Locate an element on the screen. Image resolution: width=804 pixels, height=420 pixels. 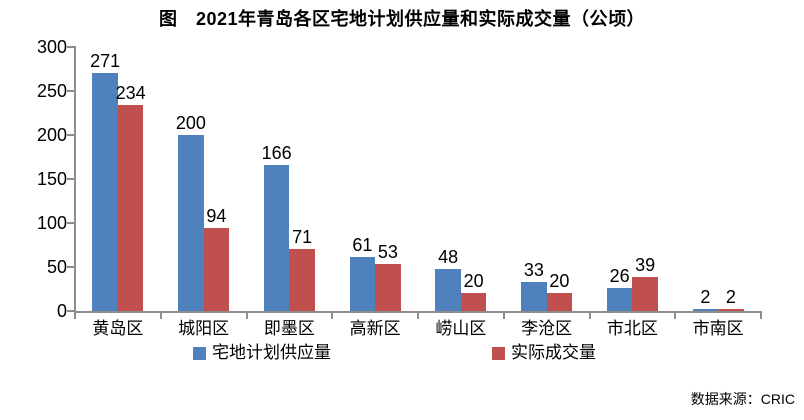
x-axis-category-label: 黄岛区 is located at coordinates (118, 328).